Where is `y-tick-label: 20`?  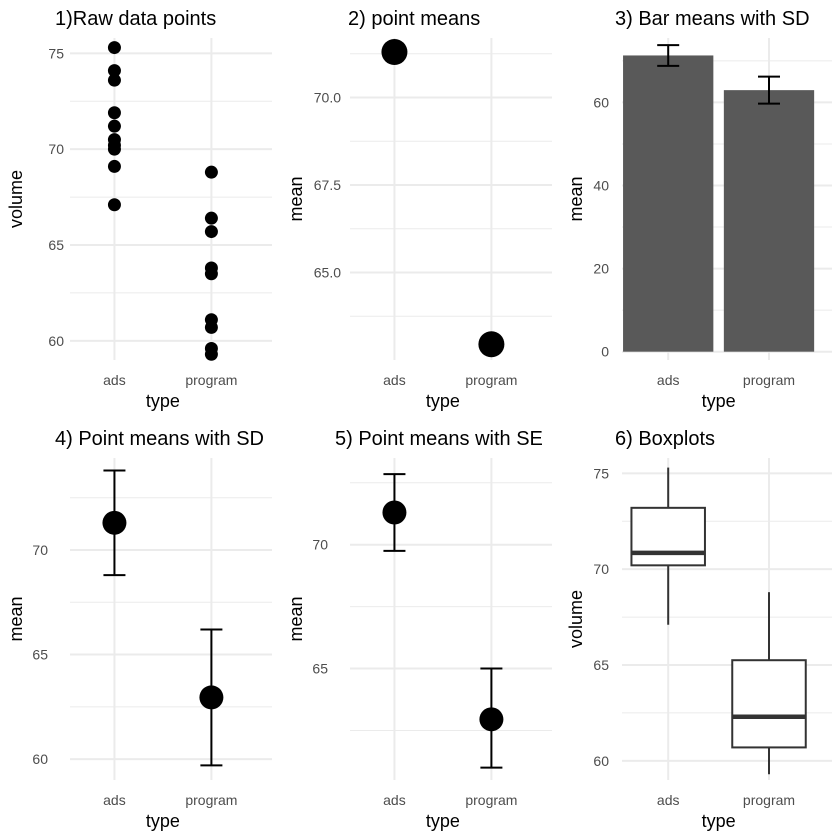 y-tick-label: 20 is located at coordinates (601, 269).